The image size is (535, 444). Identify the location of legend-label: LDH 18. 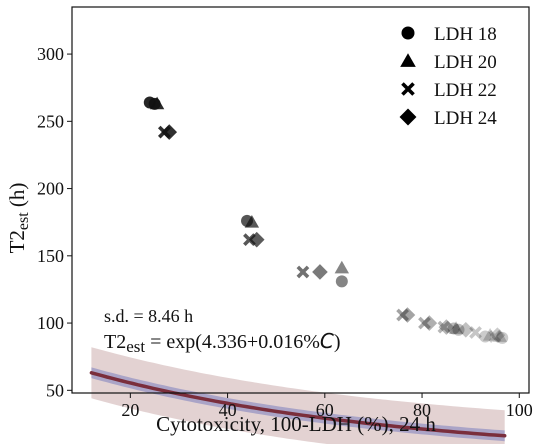
(465, 34).